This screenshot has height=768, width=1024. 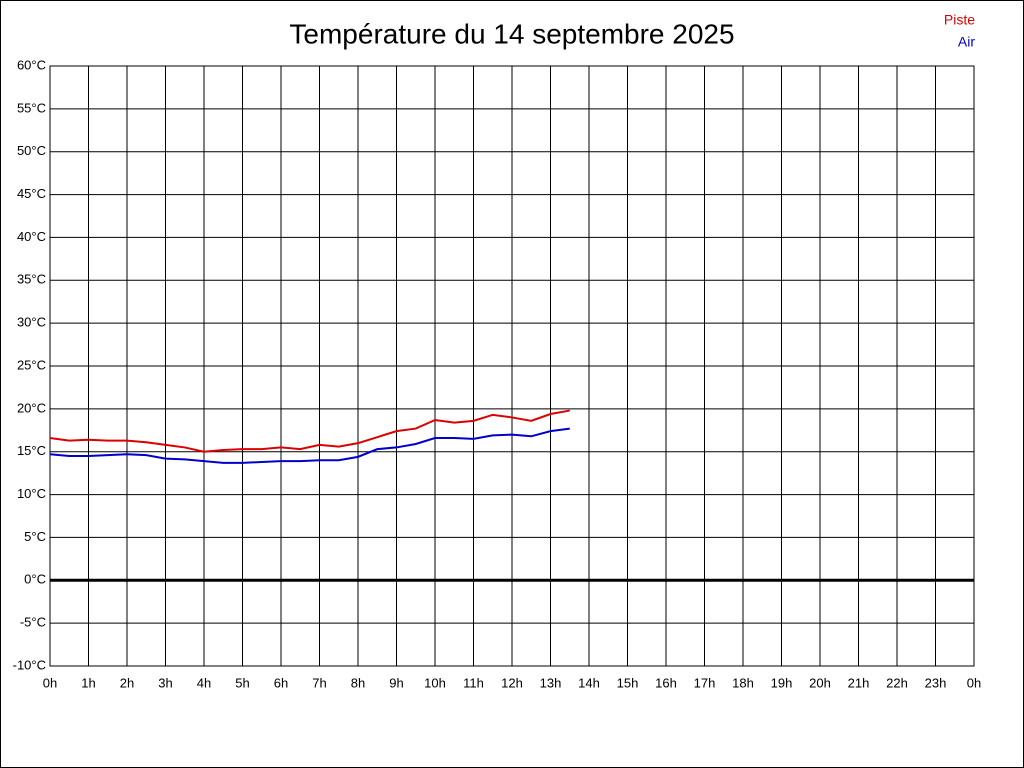 I want to click on legend-label: Air, so click(x=966, y=42).